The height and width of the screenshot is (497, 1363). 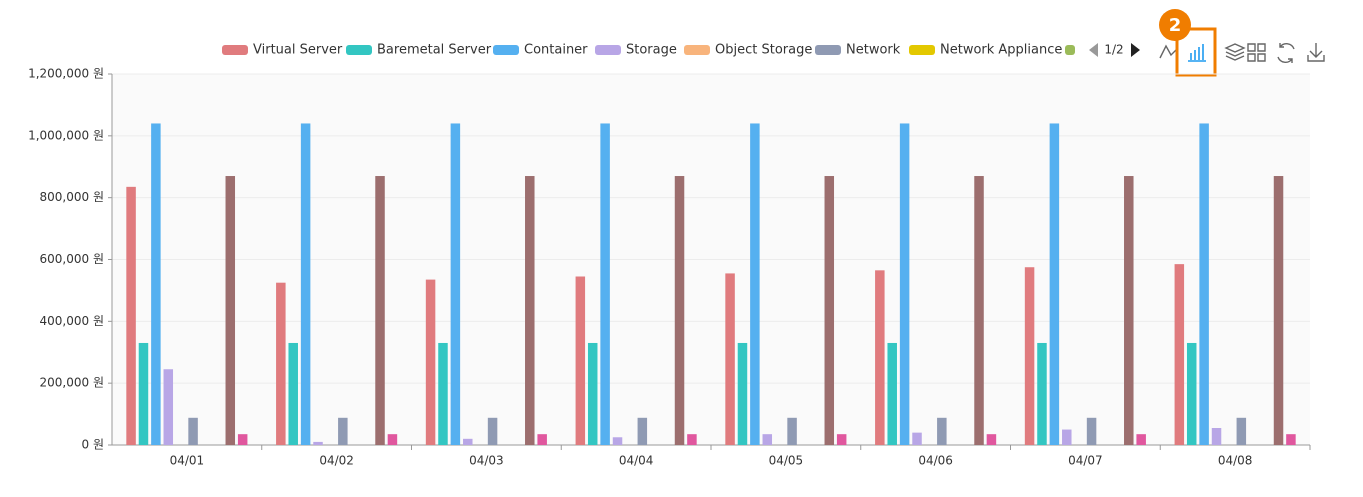 I want to click on y-tick-label: 0 원, so click(x=93, y=445).